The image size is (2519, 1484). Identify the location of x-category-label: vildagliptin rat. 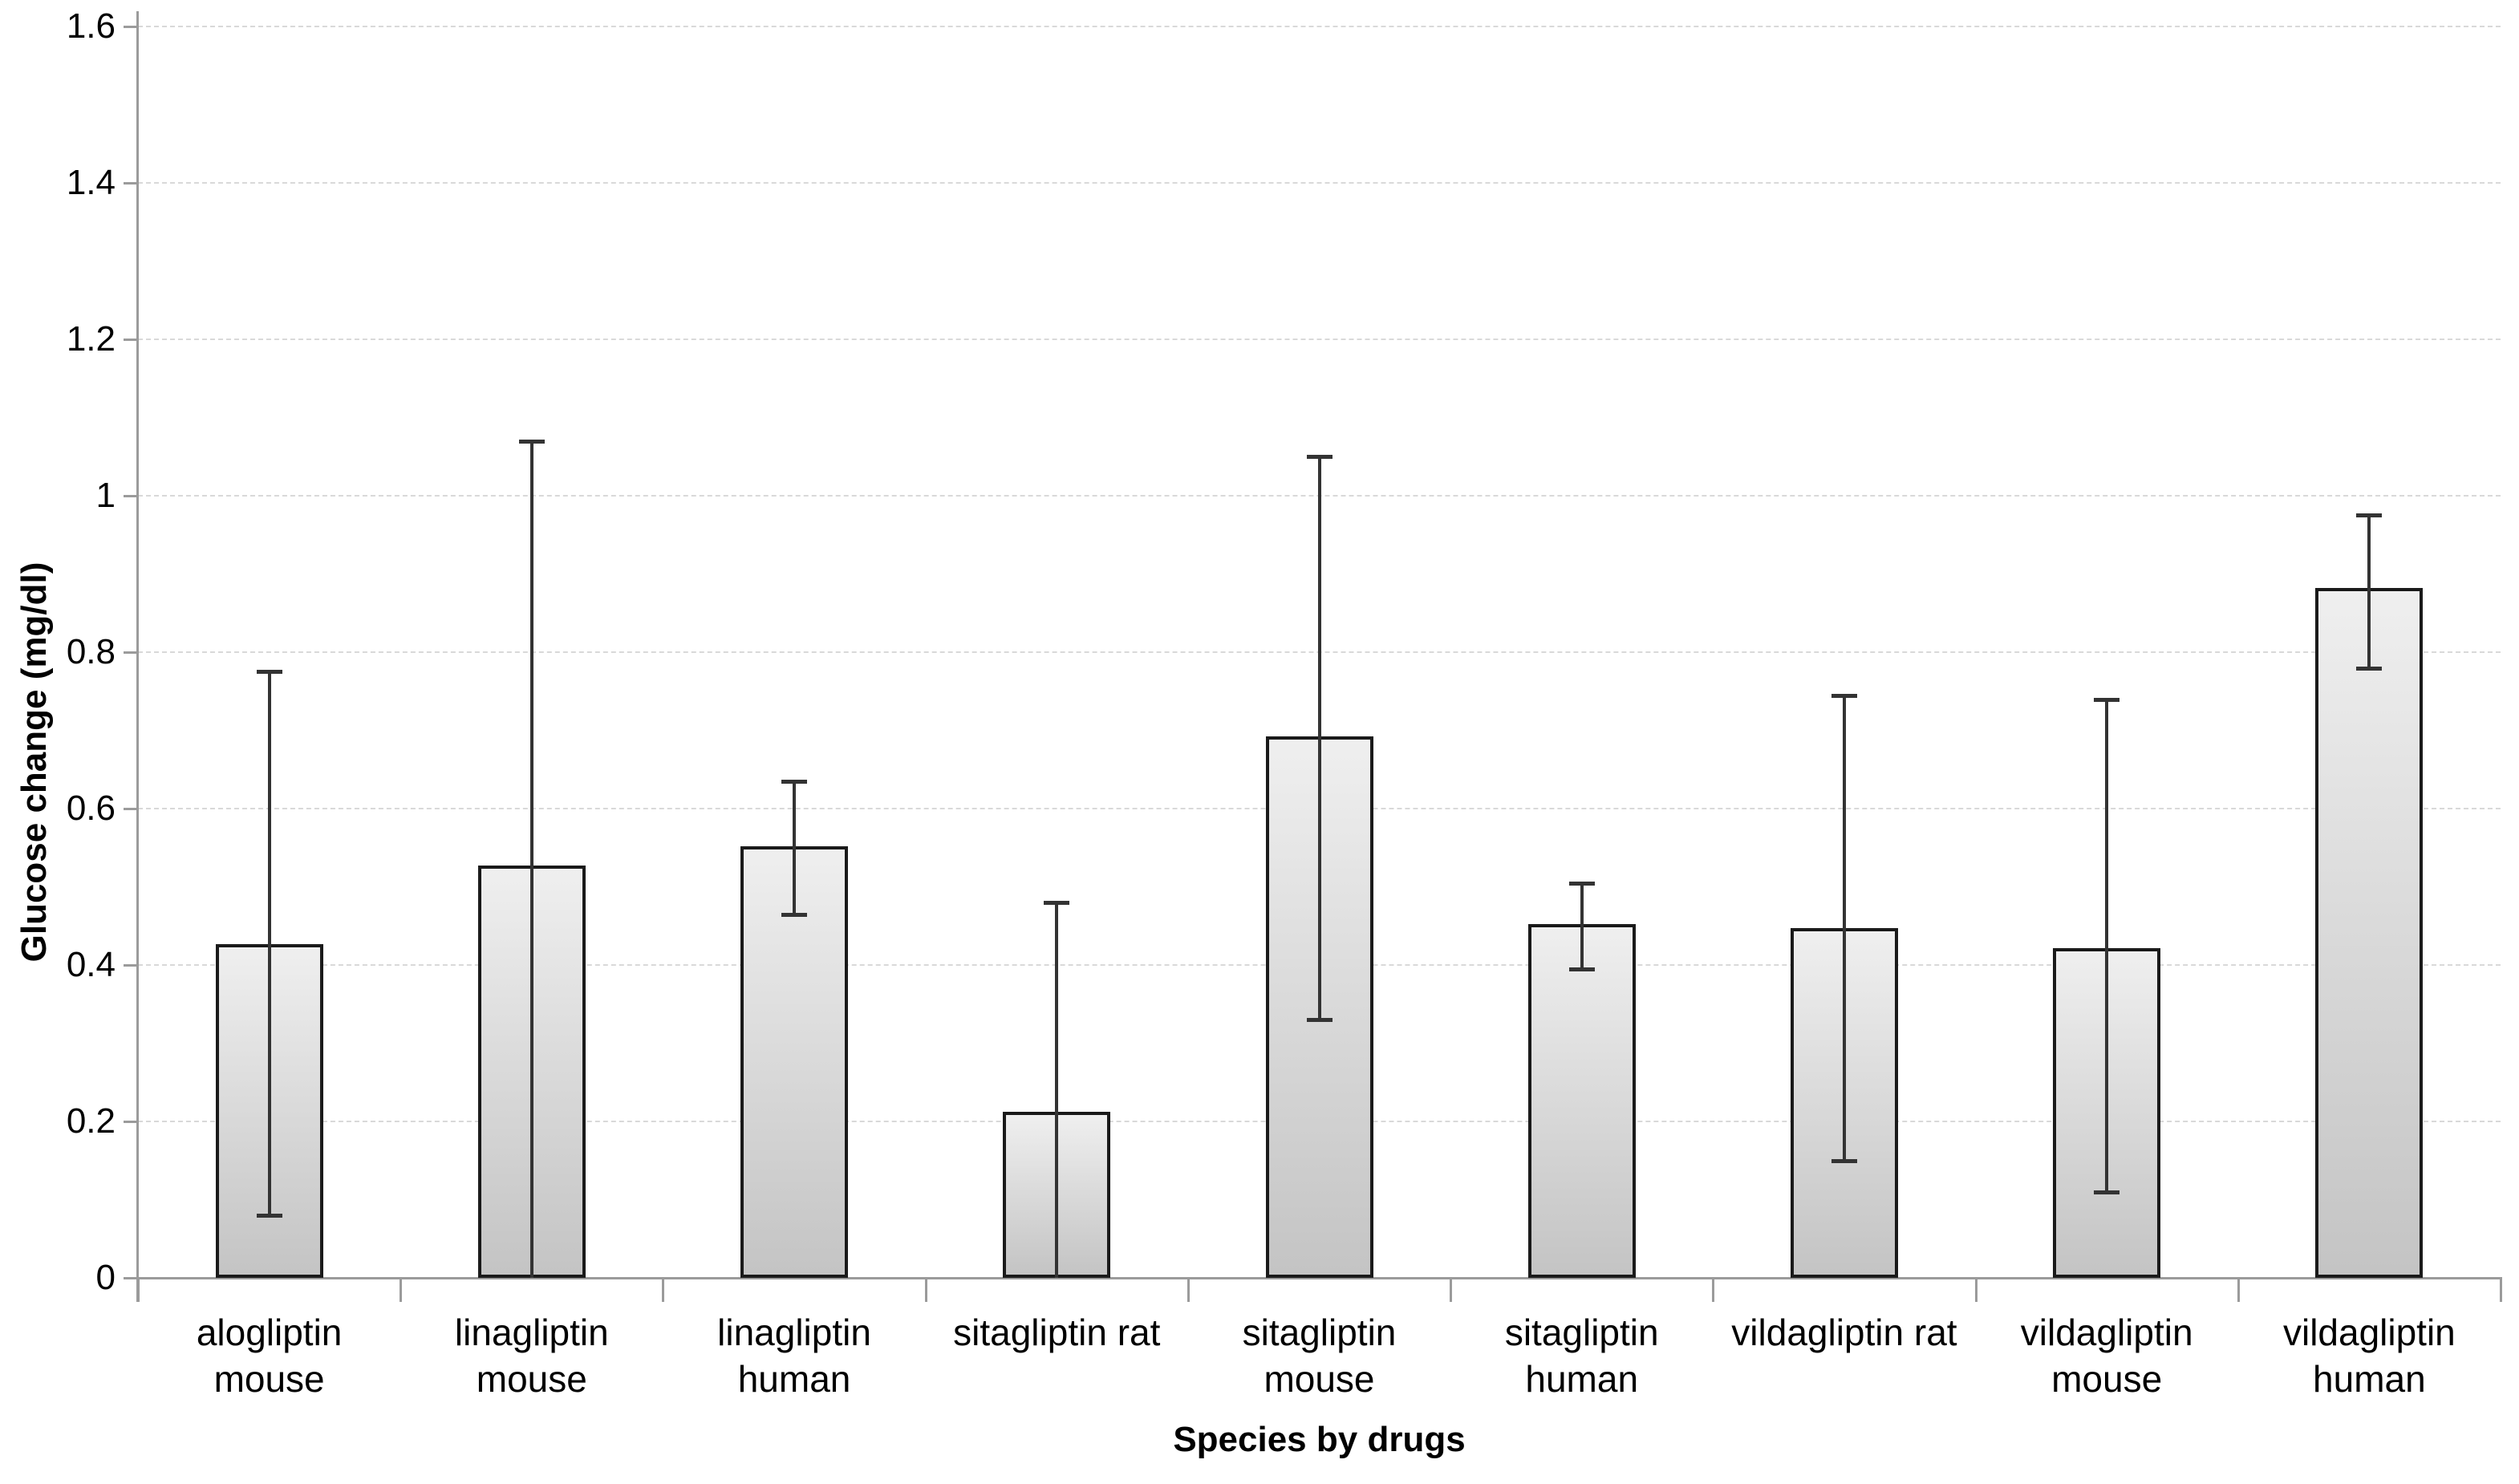
(1844, 1332).